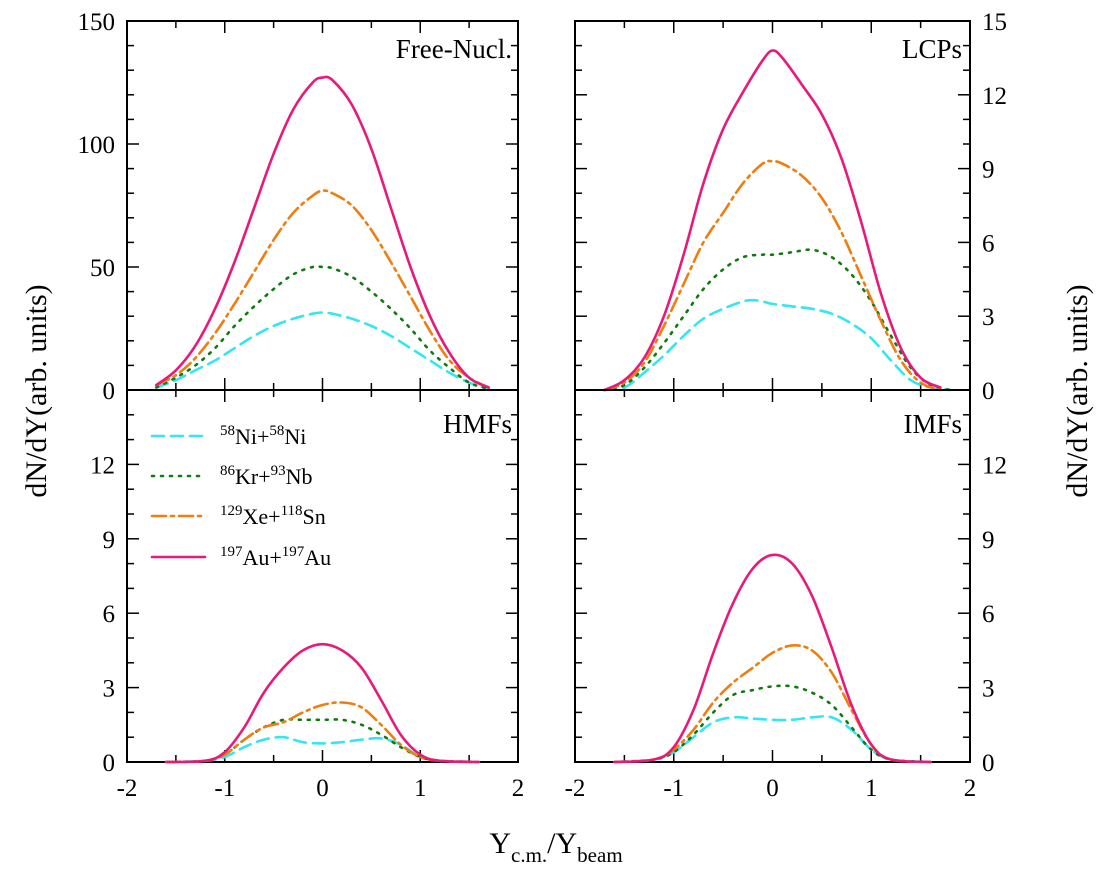 Image resolution: width=1099 pixels, height=876 pixels. What do you see at coordinates (562, 843) in the screenshot?
I see `x-axis-title-mid: /Y` at bounding box center [562, 843].